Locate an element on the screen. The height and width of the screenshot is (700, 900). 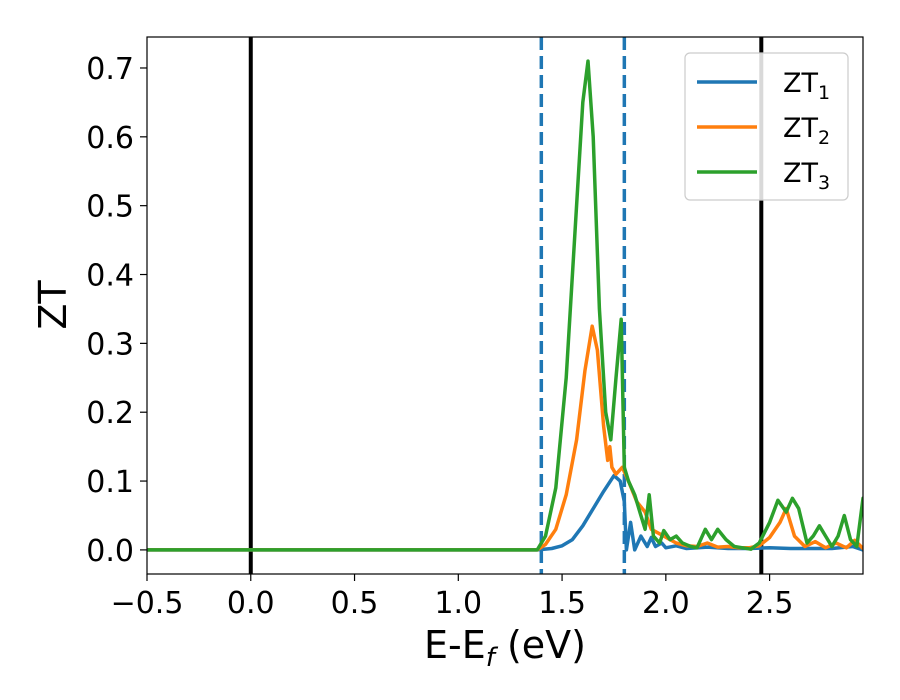
y-tick-label: 0.3 is located at coordinates (110, 344).